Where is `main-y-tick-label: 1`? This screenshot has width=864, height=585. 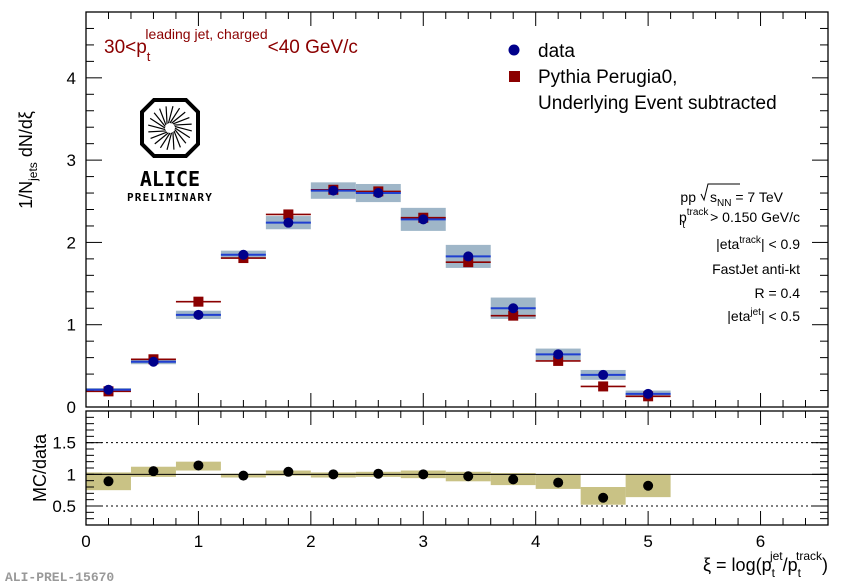
main-y-tick-label: 1 is located at coordinates (71, 325).